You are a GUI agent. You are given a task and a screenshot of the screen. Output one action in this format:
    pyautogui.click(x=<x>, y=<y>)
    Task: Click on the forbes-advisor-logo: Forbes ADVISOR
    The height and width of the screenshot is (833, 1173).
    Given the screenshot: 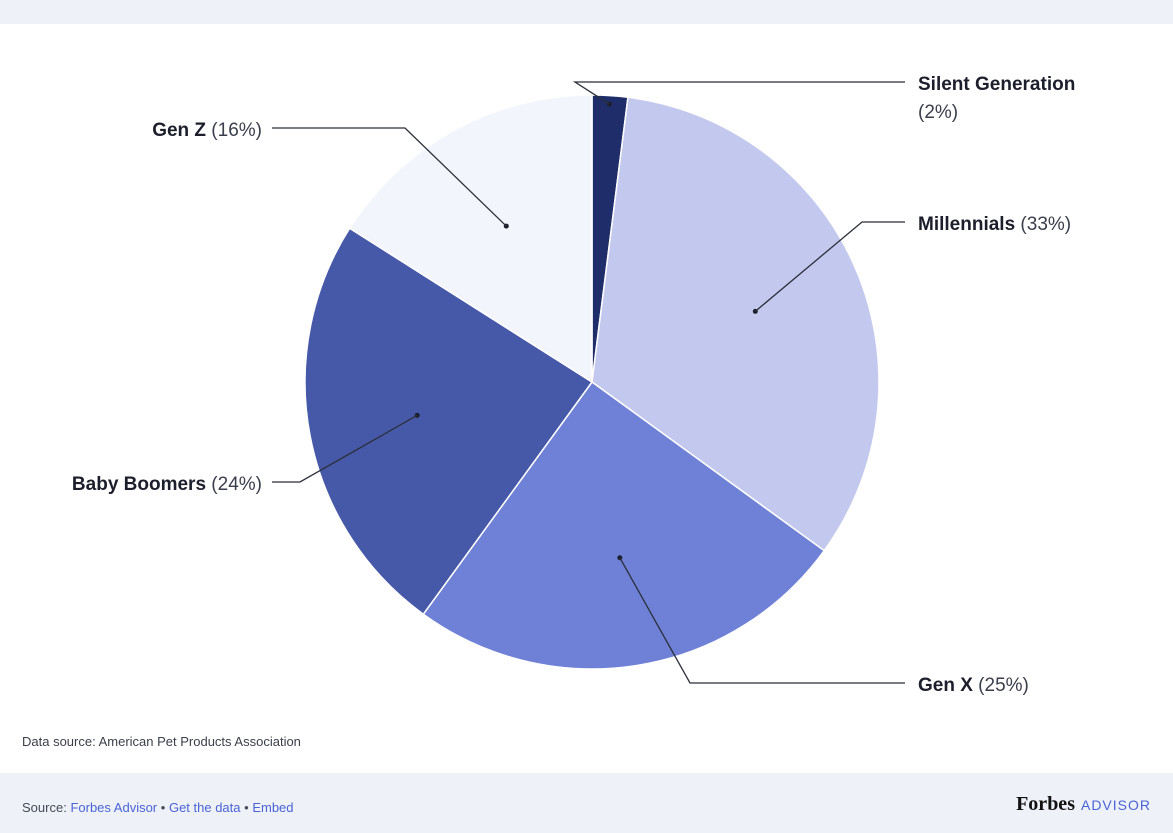 What is the action you would take?
    pyautogui.click(x=1083, y=804)
    